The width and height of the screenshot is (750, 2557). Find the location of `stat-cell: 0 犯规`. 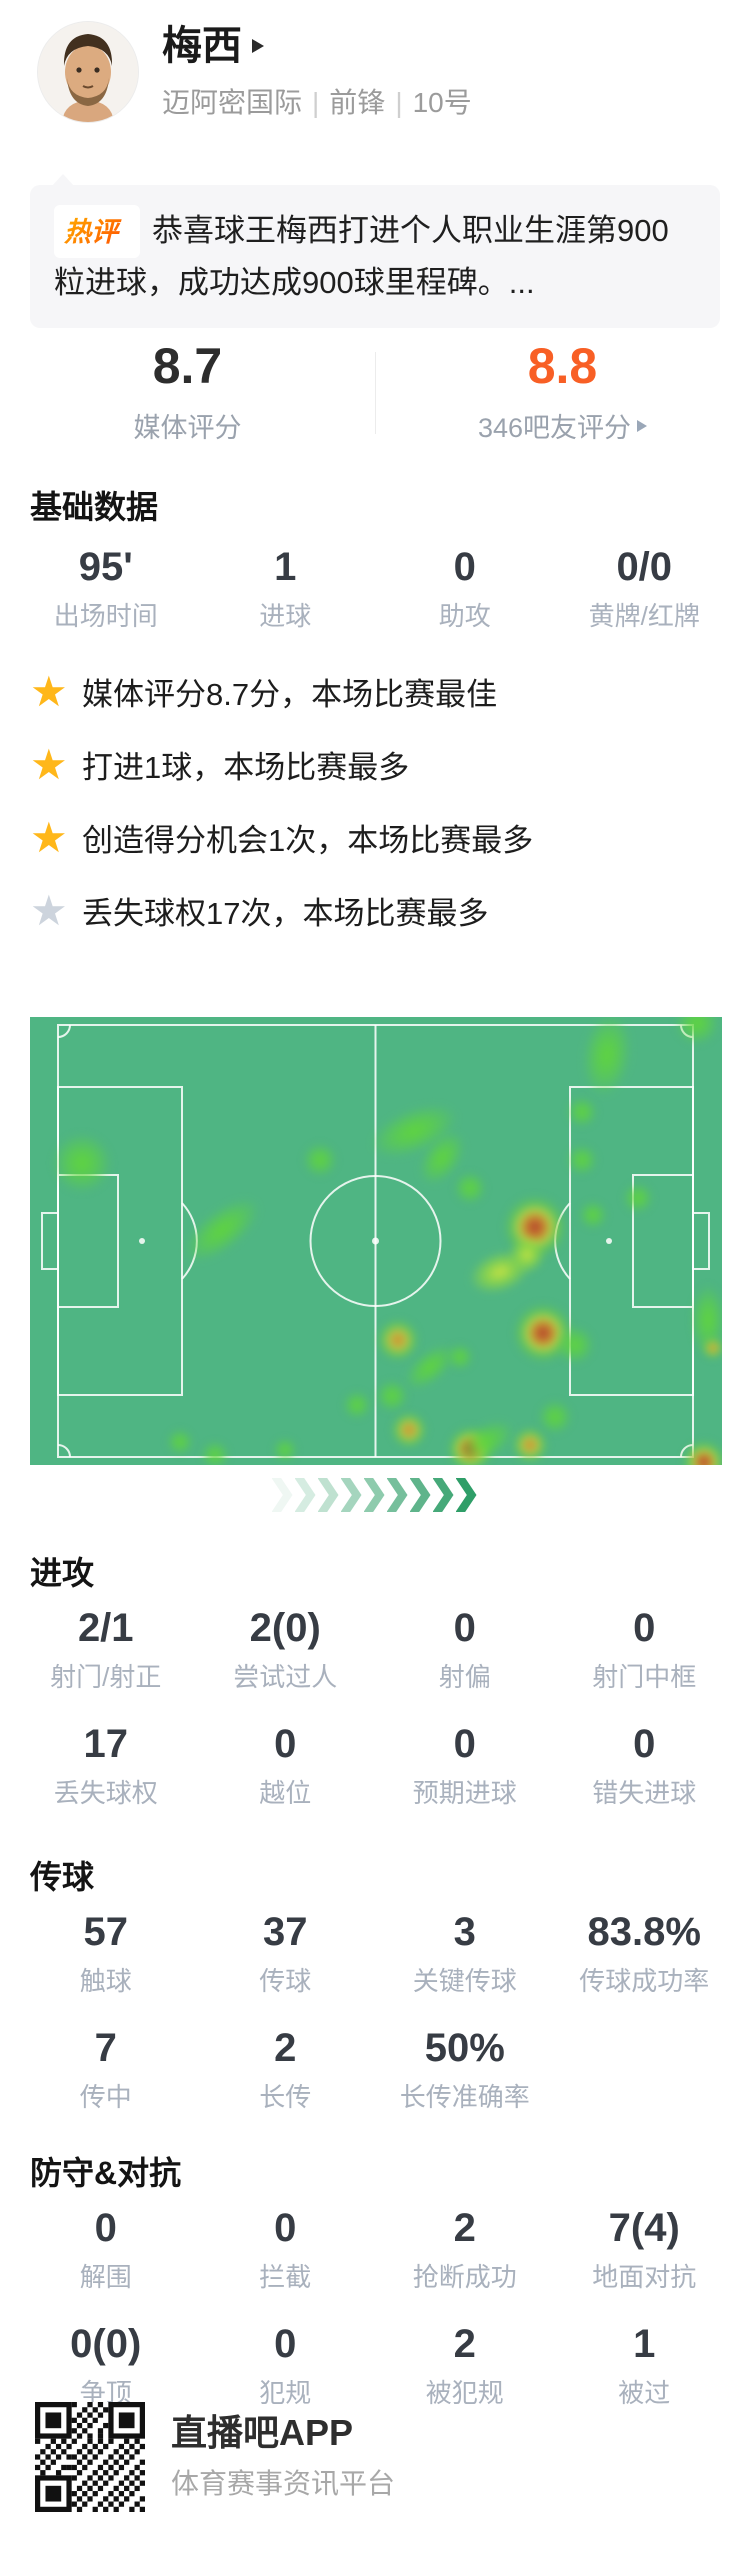

stat-cell: 0 犯规 is located at coordinates (286, 2365).